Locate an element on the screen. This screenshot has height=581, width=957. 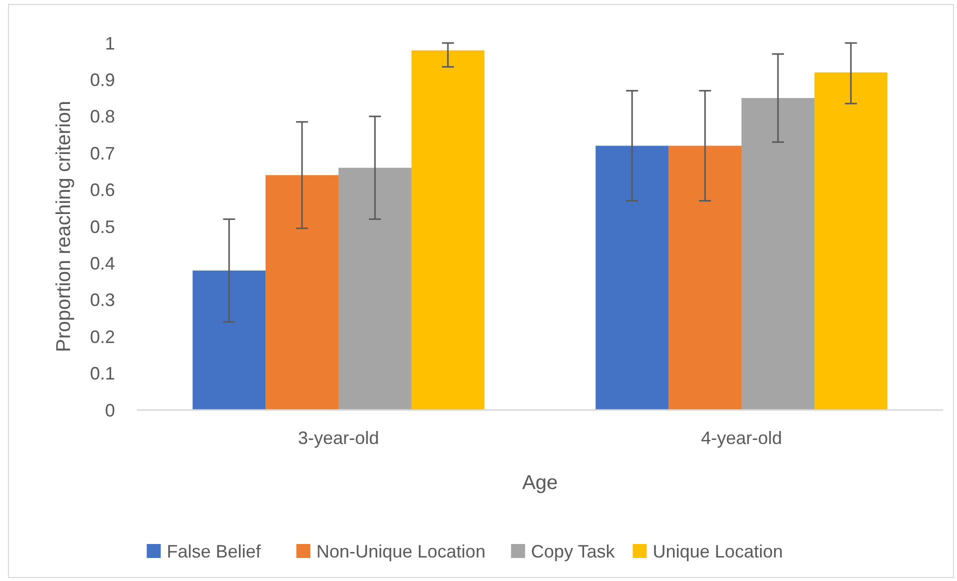
y-tick-label: 0.5 is located at coordinates (102, 226).